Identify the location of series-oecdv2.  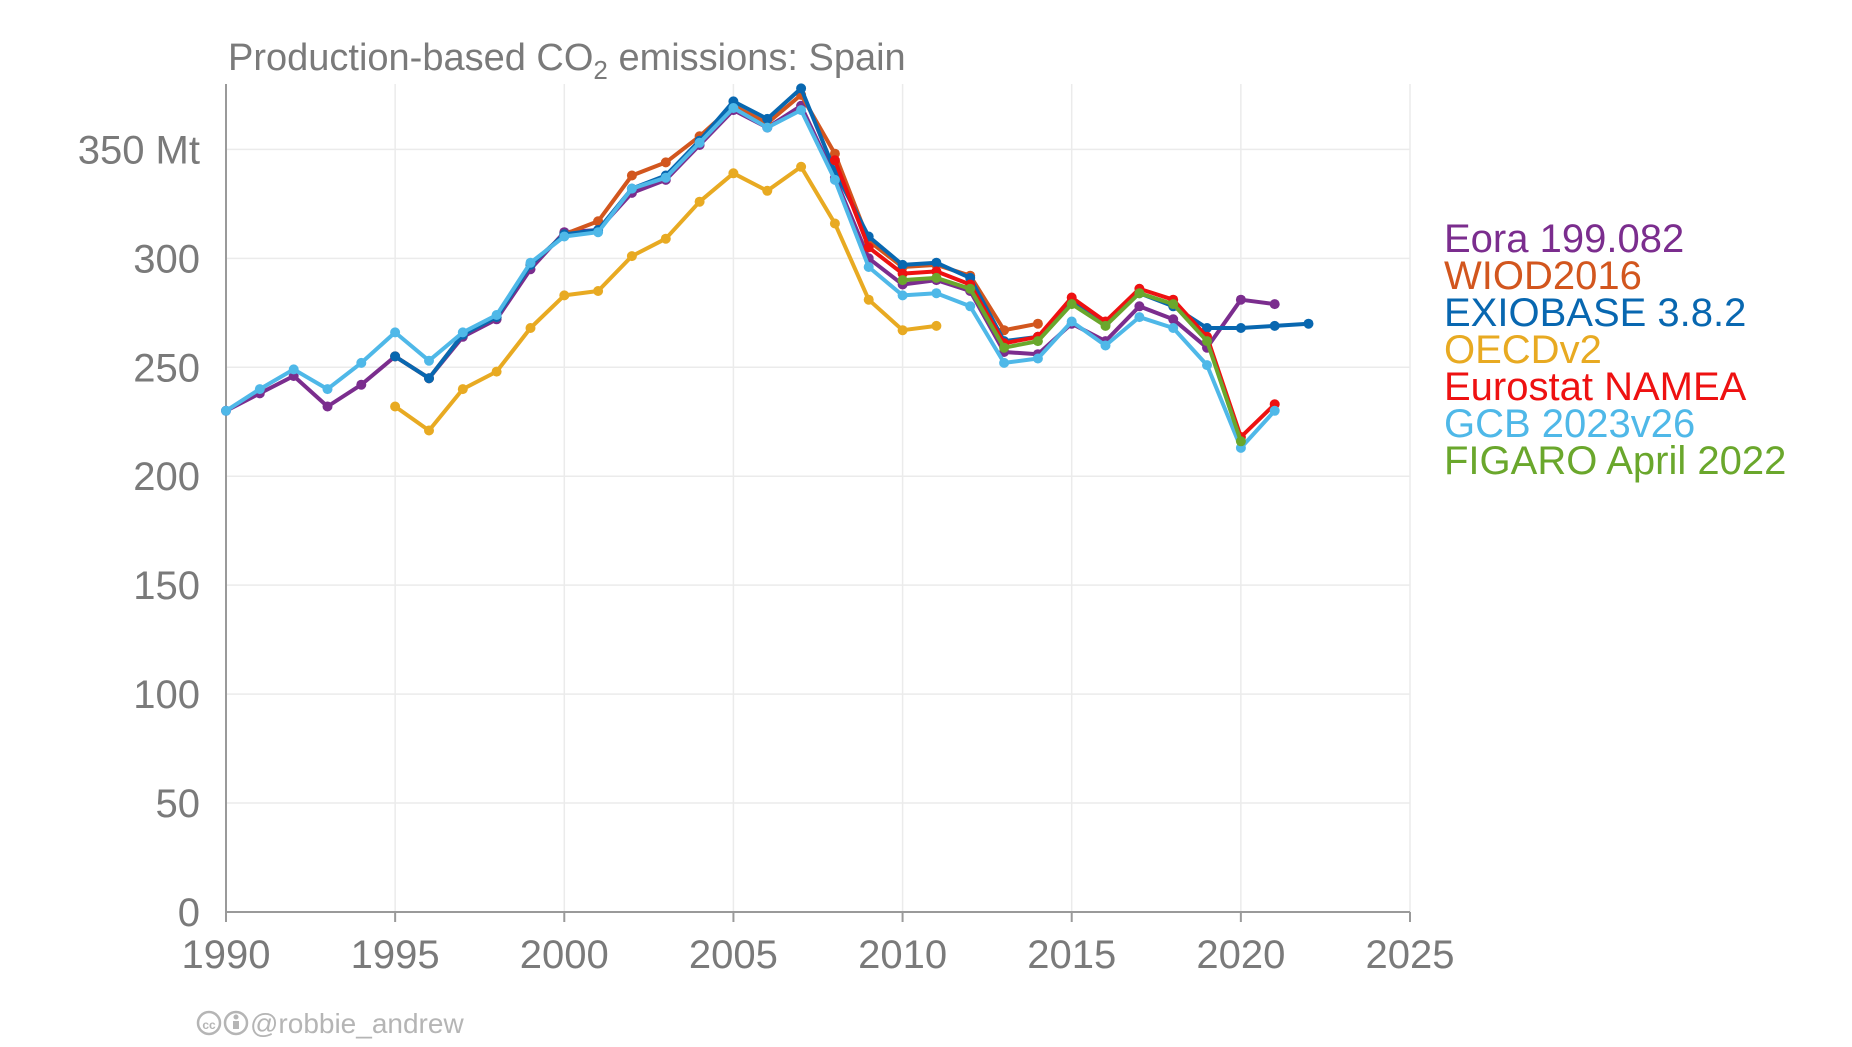
(666, 298).